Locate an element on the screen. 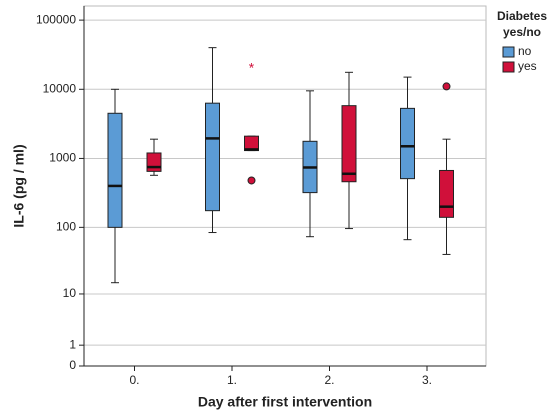 Image resolution: width=550 pixels, height=419 pixels. legend-label: yes is located at coordinates (527, 66).